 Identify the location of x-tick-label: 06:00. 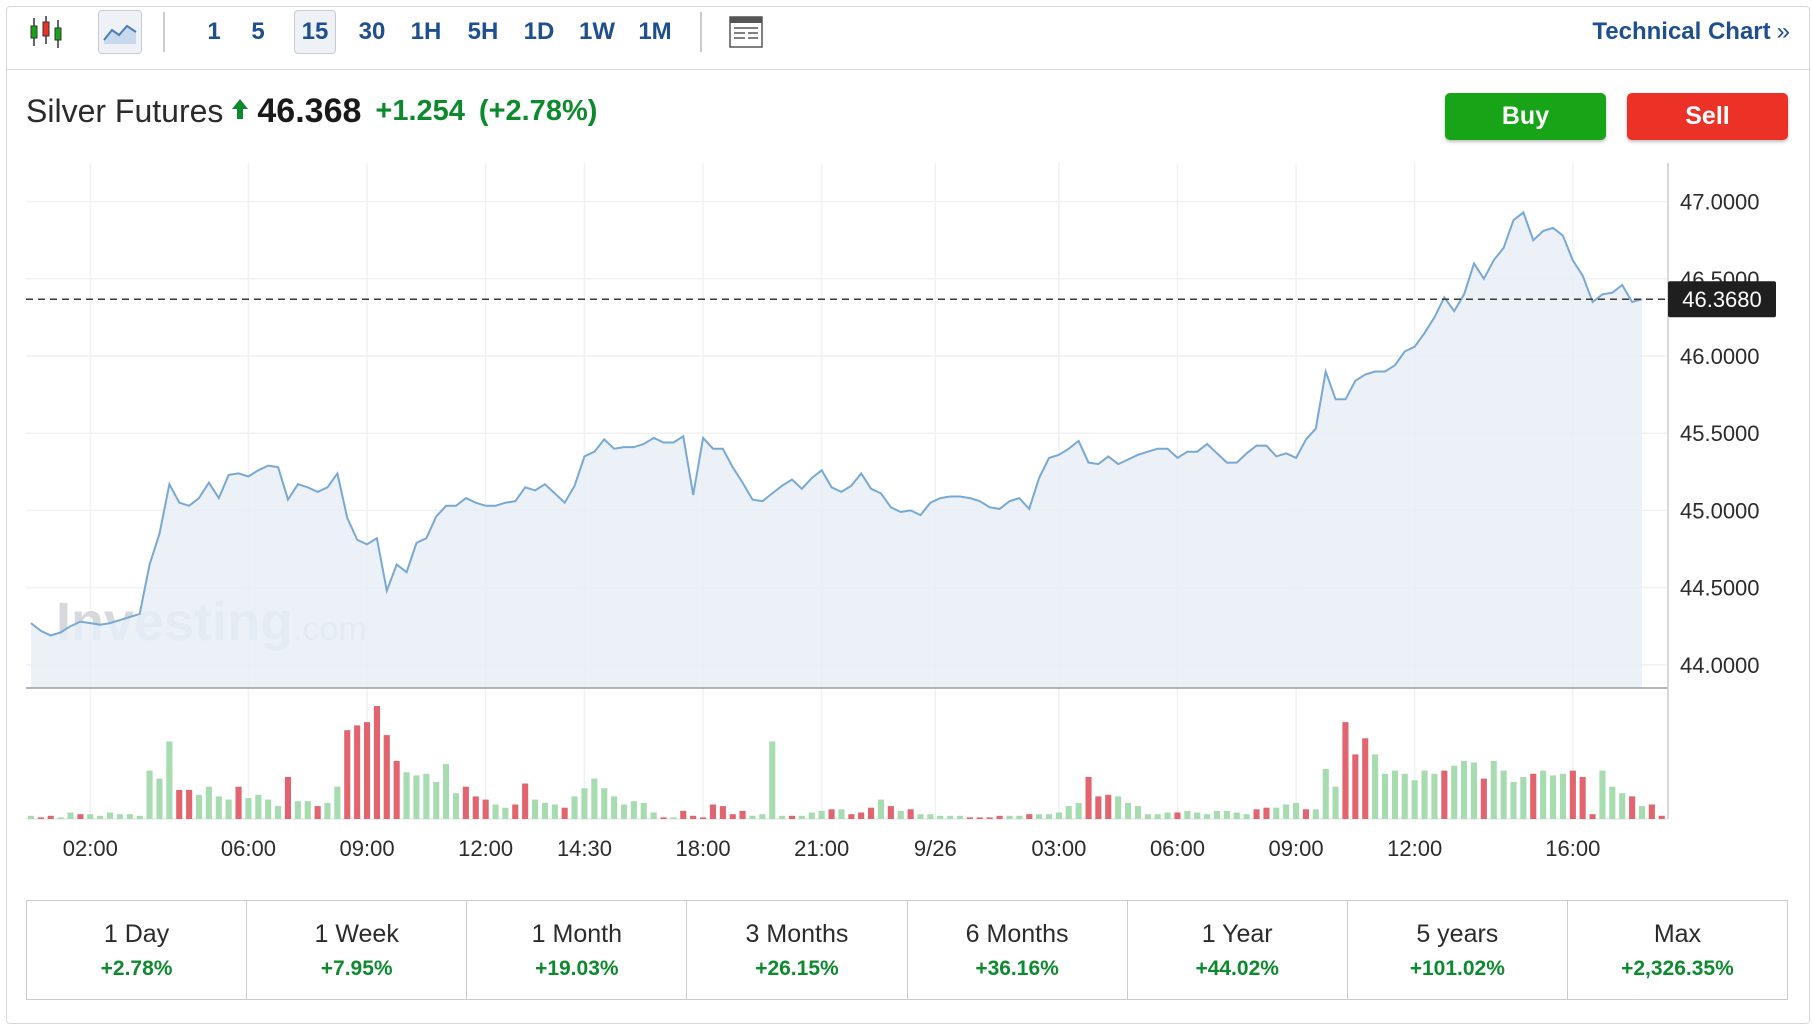
(1177, 848).